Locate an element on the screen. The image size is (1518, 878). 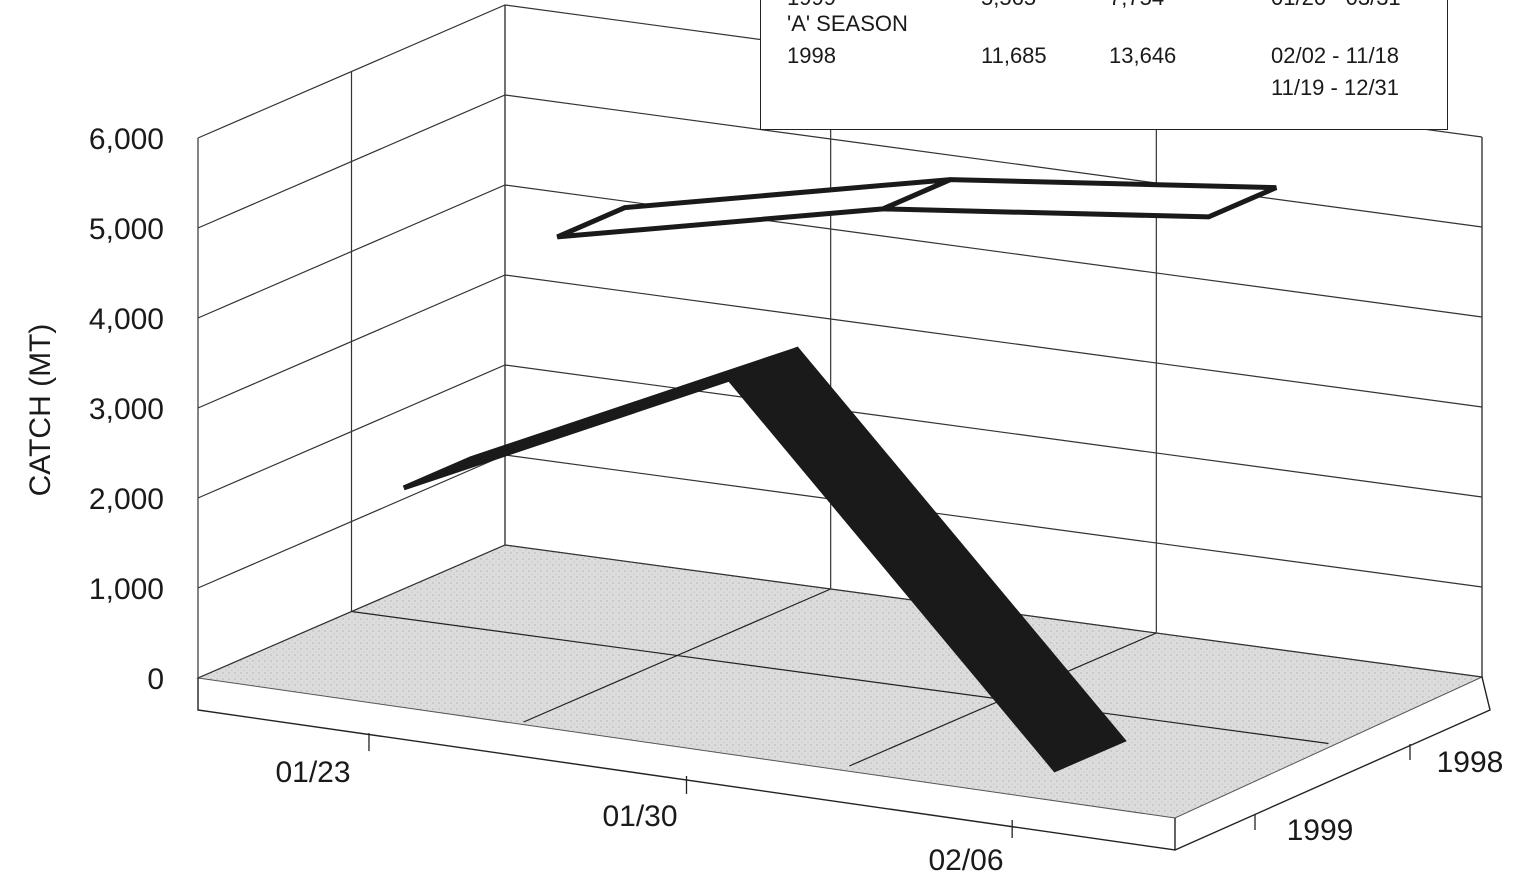
y-tick-label-5: 5,000 is located at coordinates (126, 229).